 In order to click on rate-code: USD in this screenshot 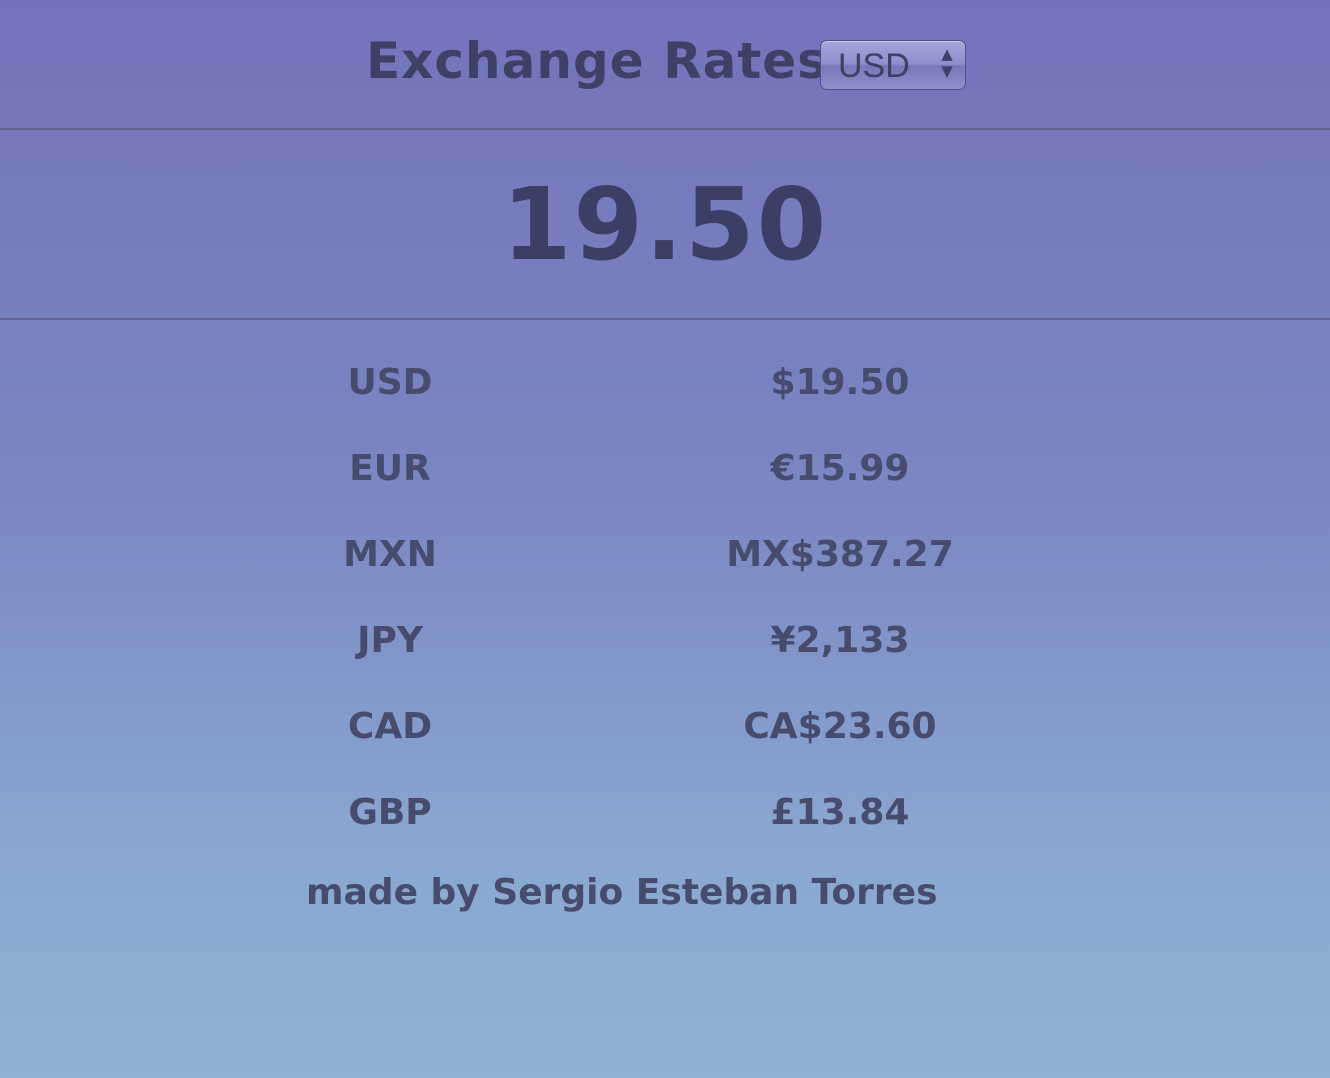, I will do `click(390, 382)`.